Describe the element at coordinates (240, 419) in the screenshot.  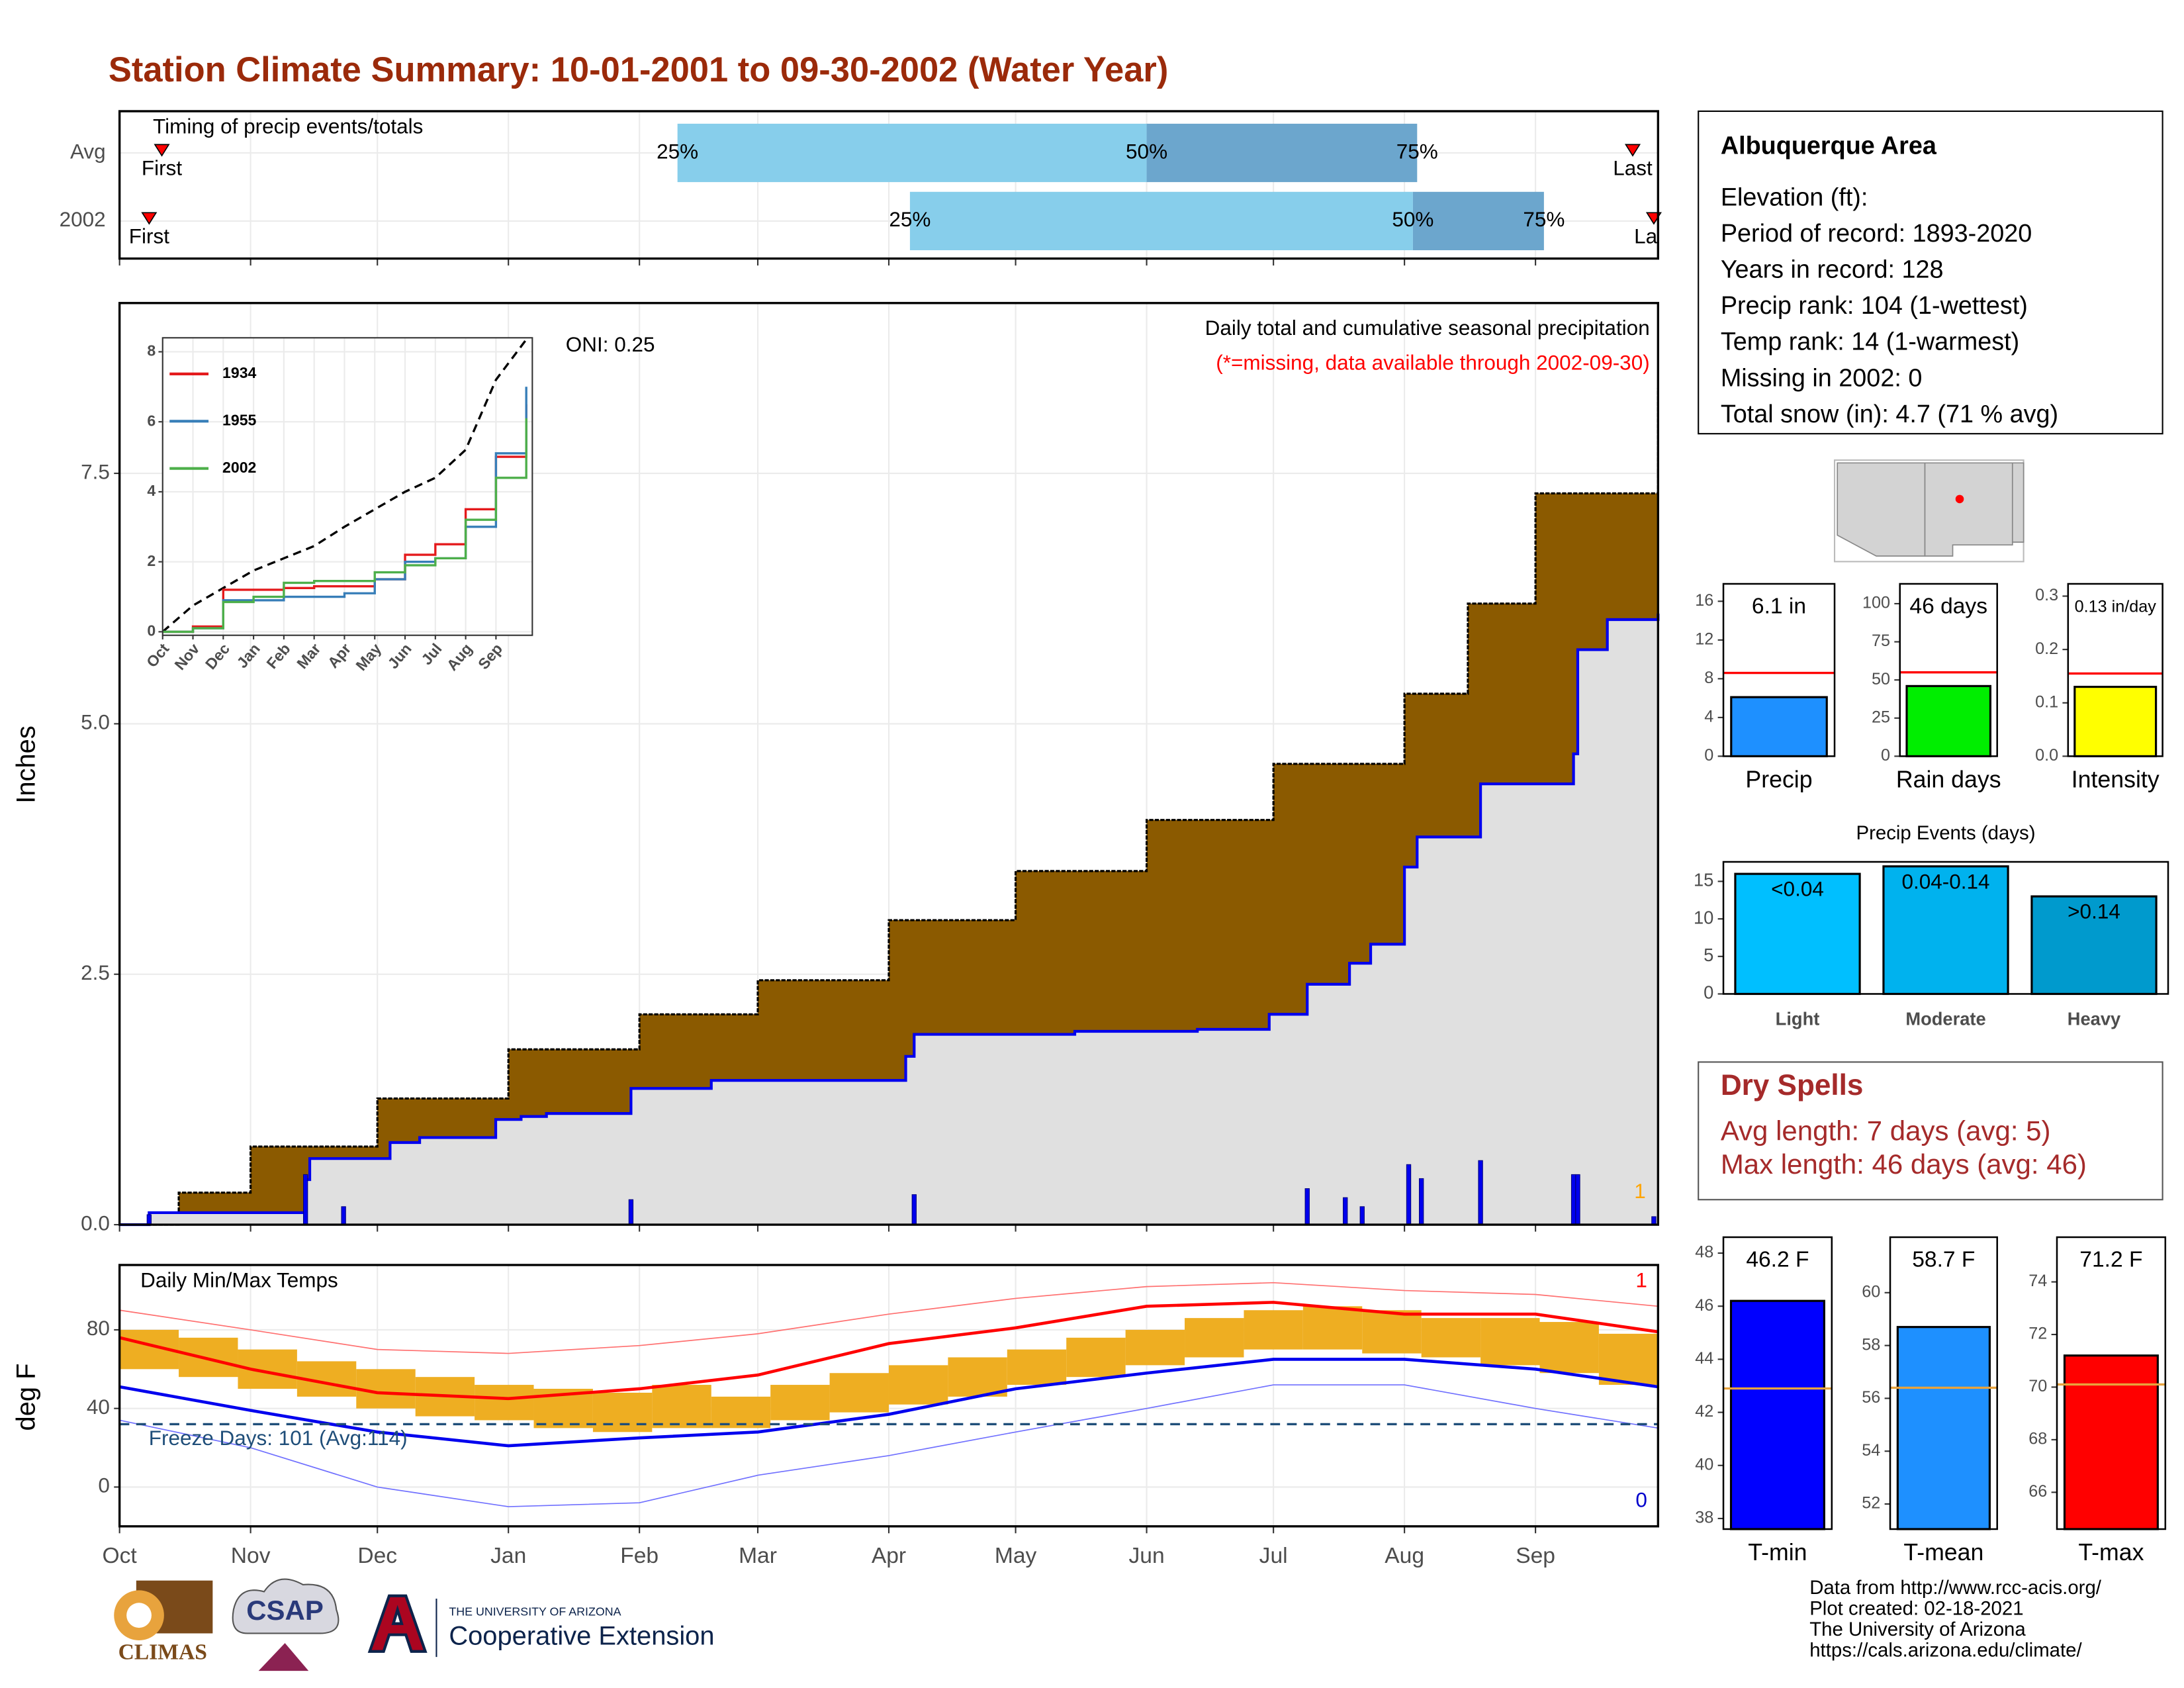
I see `legend-label: 1955` at that location.